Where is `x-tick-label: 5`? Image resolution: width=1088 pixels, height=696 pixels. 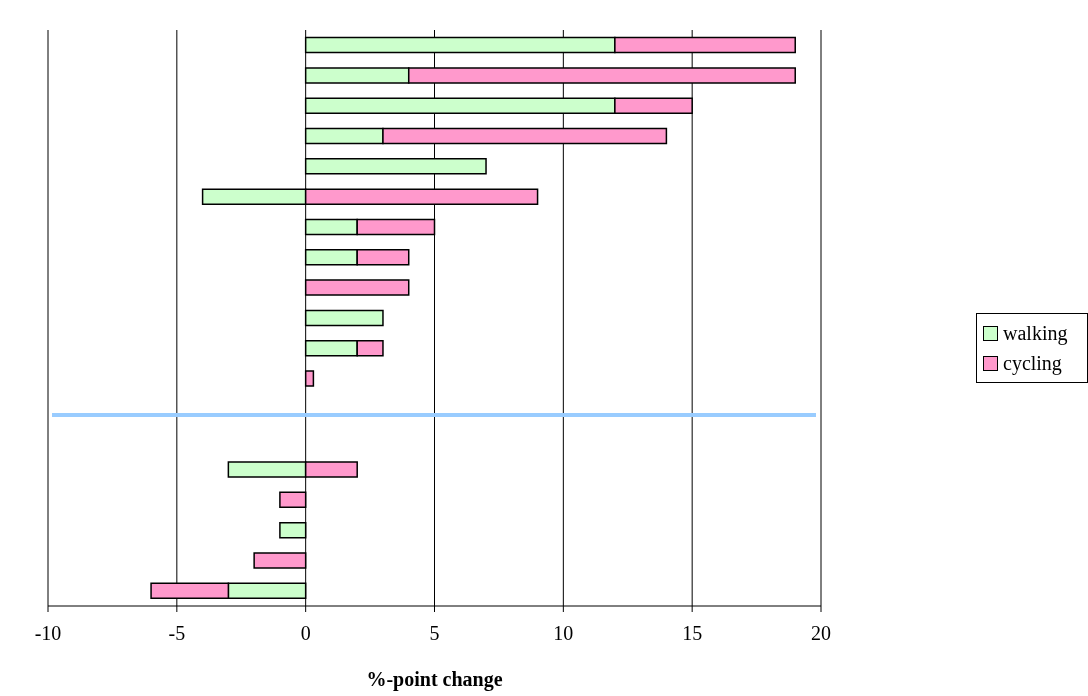 x-tick-label: 5 is located at coordinates (434, 633).